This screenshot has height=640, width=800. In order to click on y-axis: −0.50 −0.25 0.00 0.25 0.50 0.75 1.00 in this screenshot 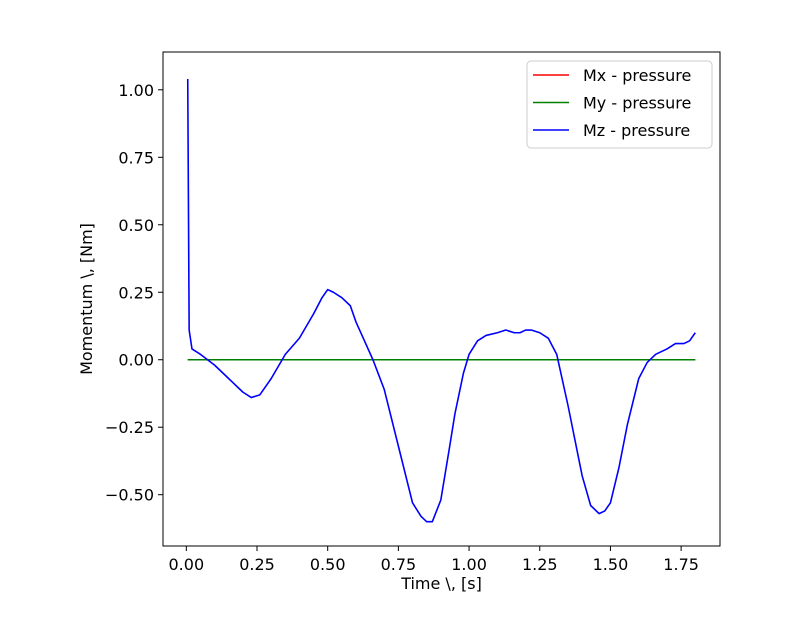, I will do `click(134, 293)`.